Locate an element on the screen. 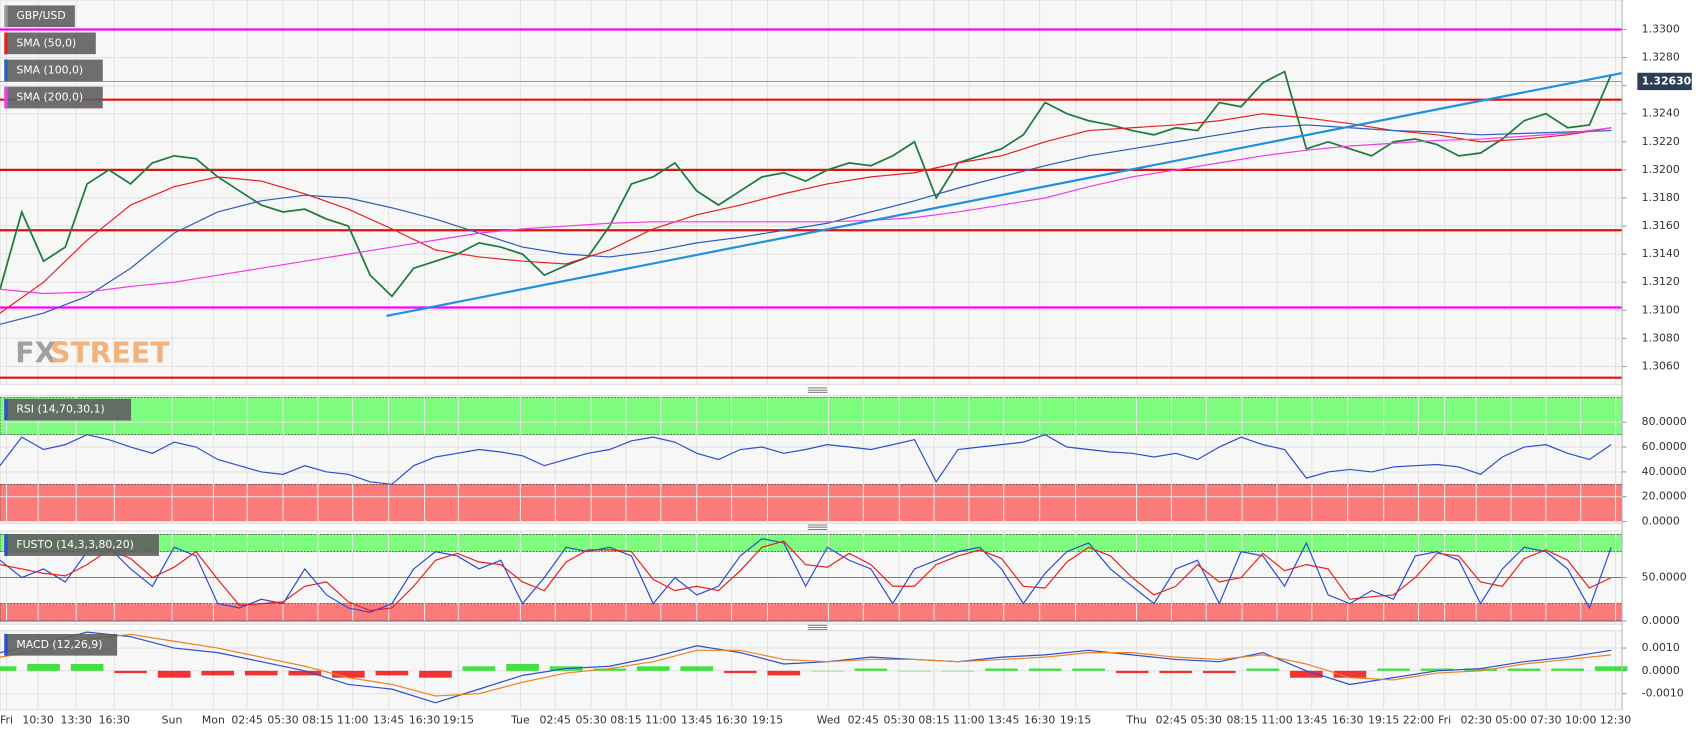 This screenshot has width=1707, height=738. y-tick-label: 1.3220 is located at coordinates (1661, 141).